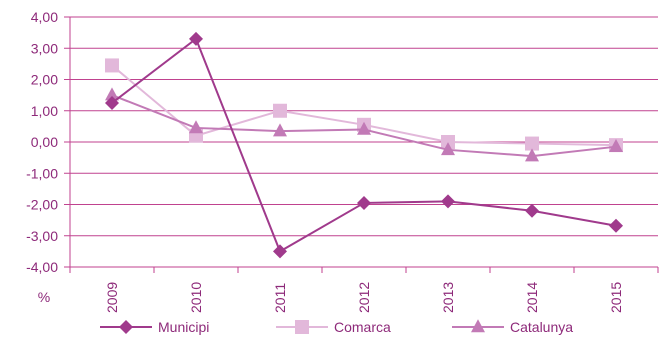 The width and height of the screenshot is (669, 339). I want to click on x-tick-label: 2013, so click(448, 297).